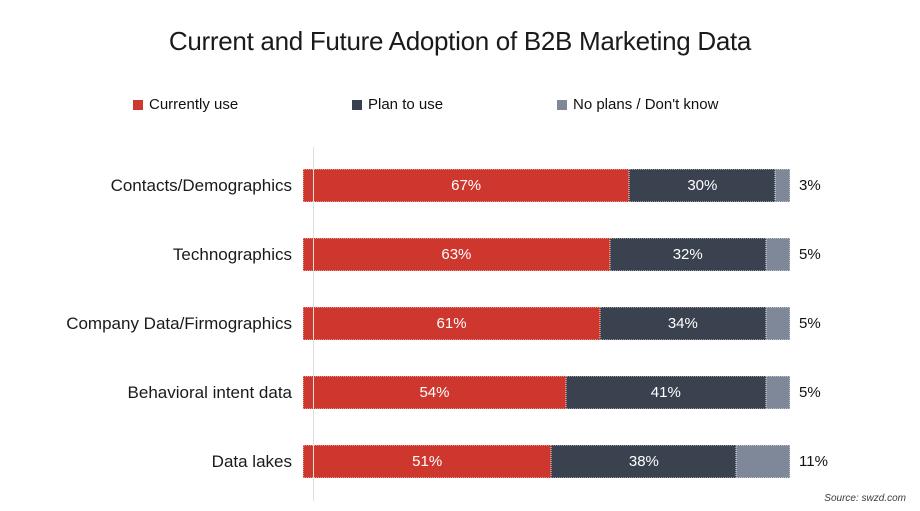 Image resolution: width=920 pixels, height=511 pixels. I want to click on chart-row: Company Data/Firmographics 61% 34% 5%, so click(460, 323).